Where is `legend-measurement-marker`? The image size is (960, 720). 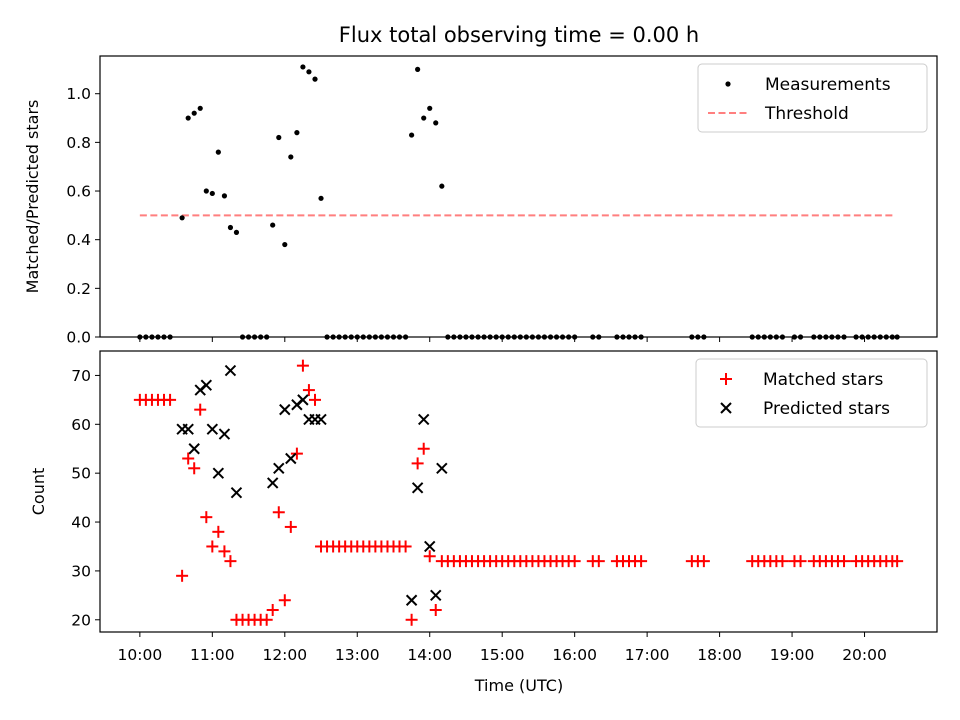 legend-measurement-marker is located at coordinates (728, 84).